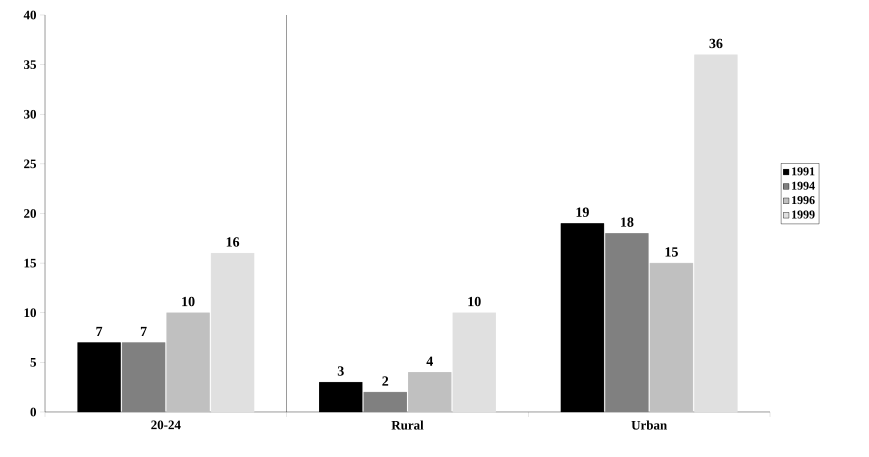 This screenshot has width=869, height=457. Describe the element at coordinates (803, 171) in the screenshot. I see `legend-label: 1991` at that location.